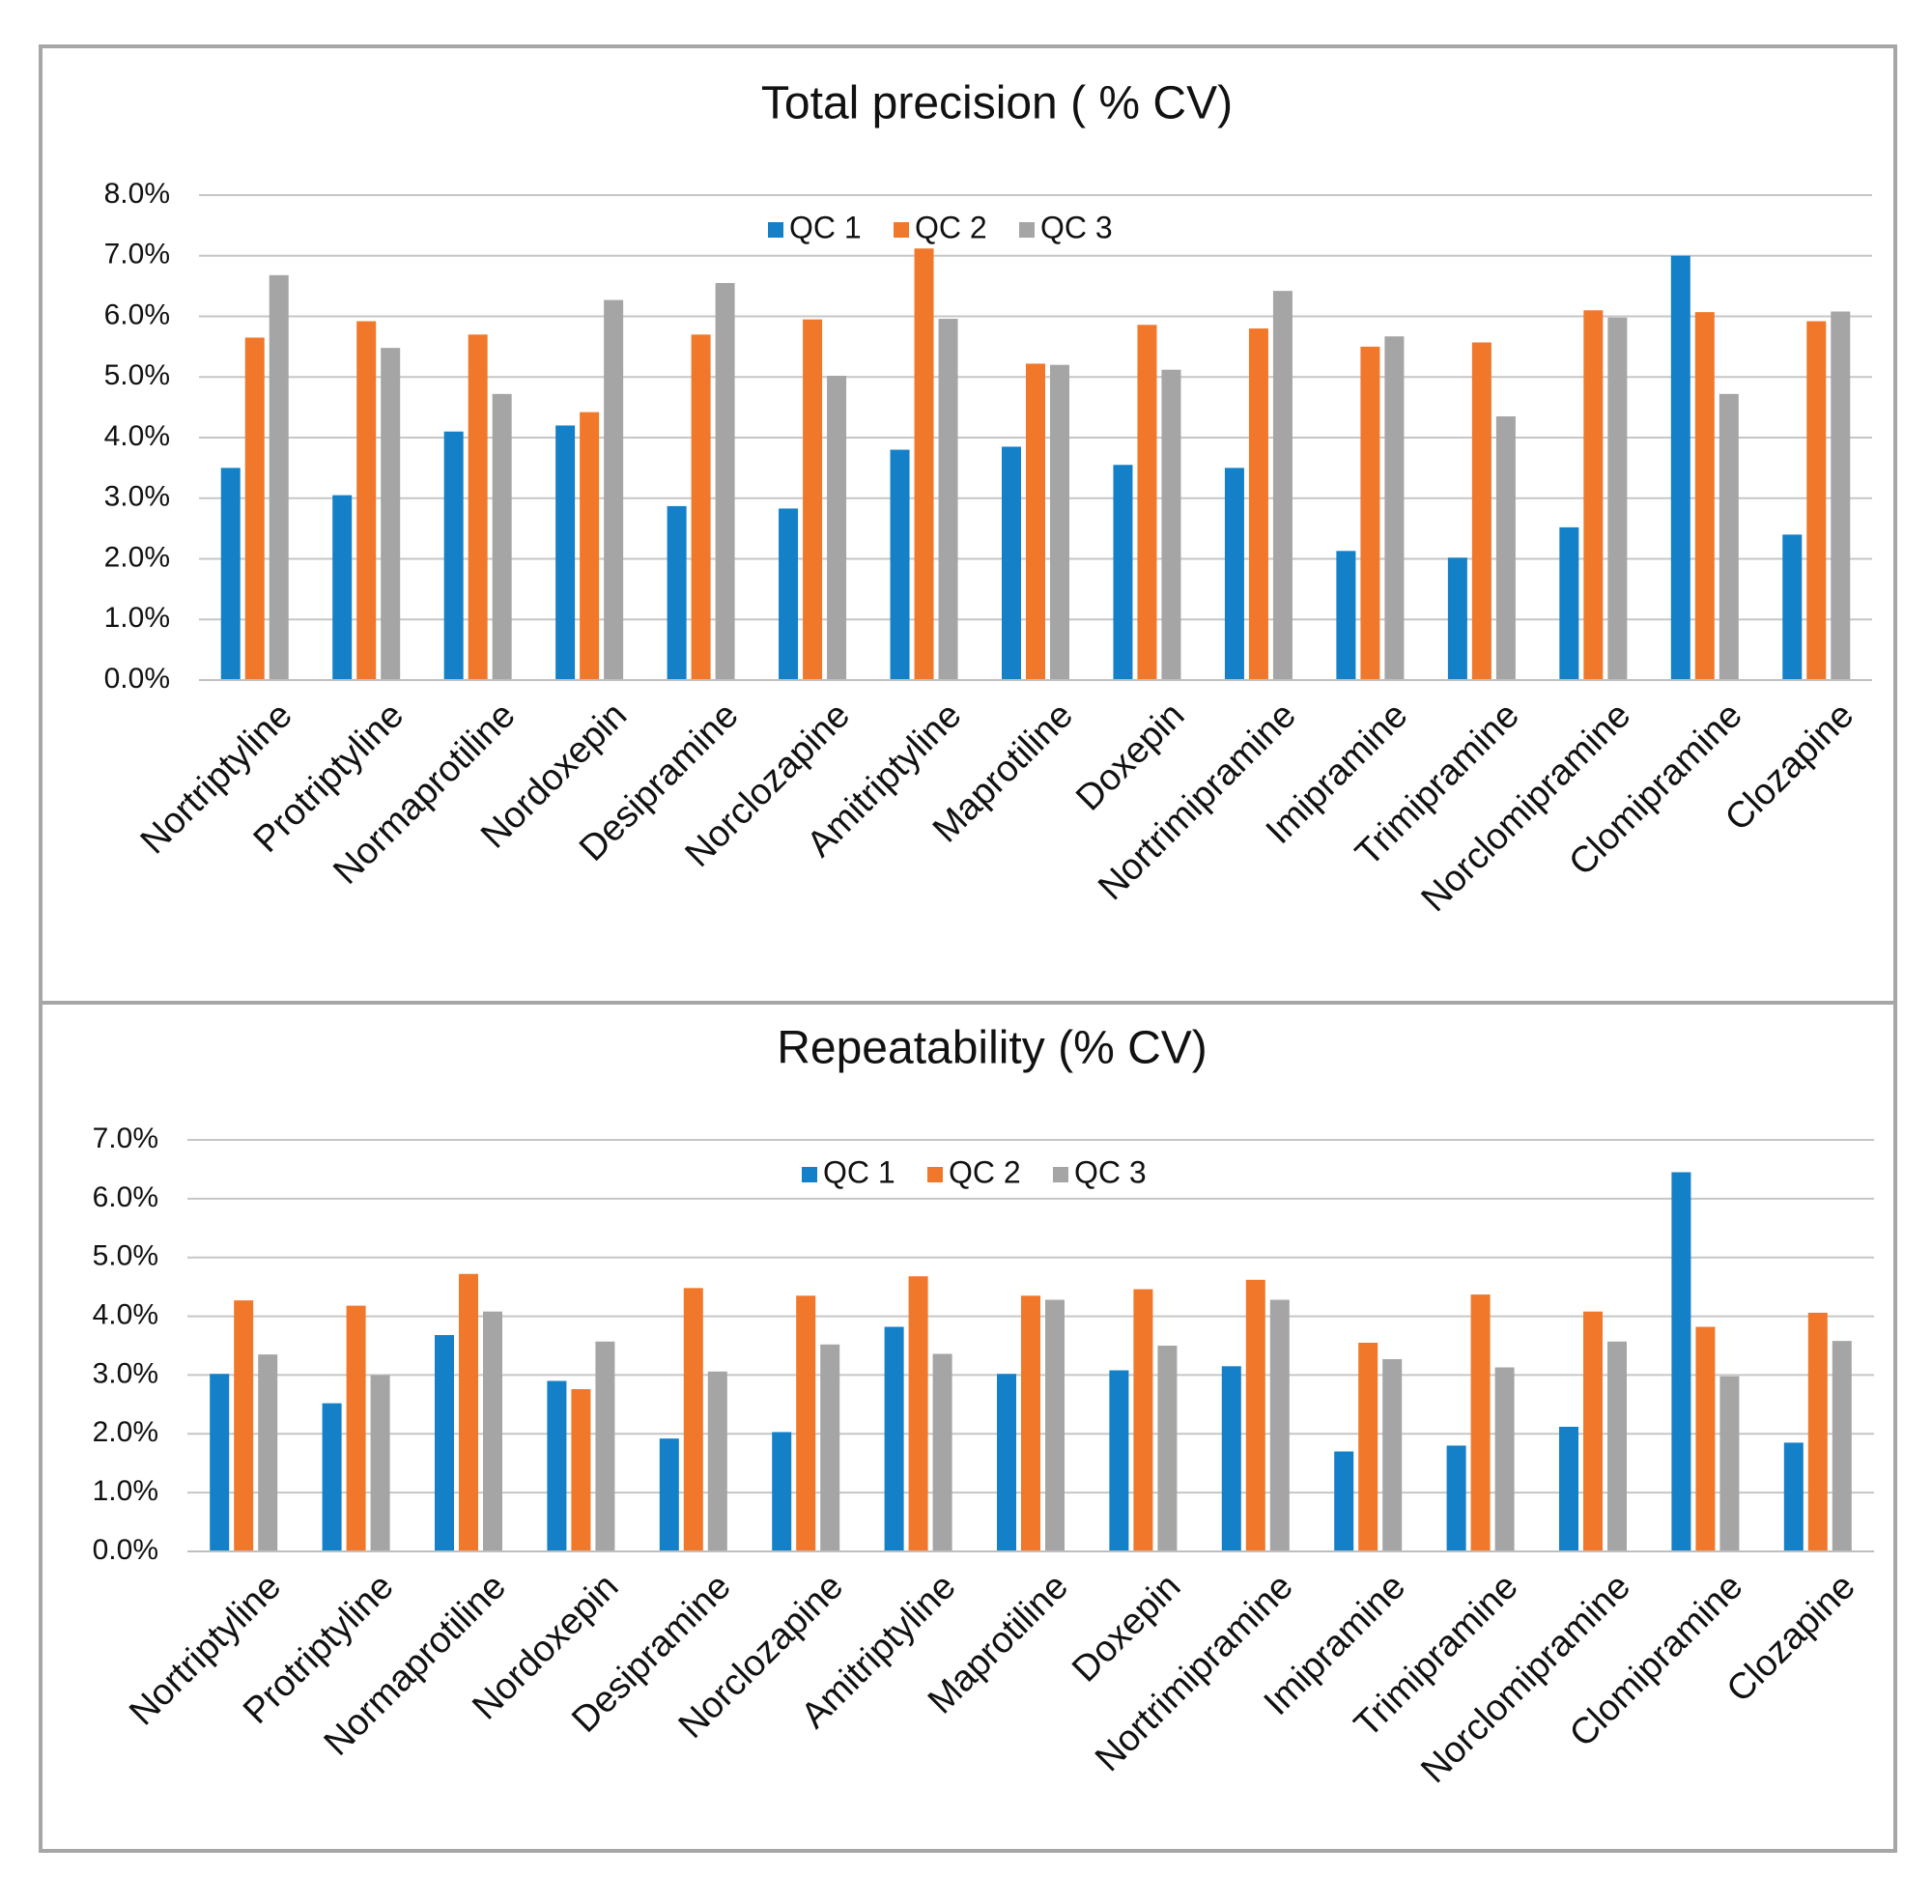 The image size is (1932, 1904). Describe the element at coordinates (478, 507) in the screenshot. I see `total-precision-bar-qc-2-normaprotiline` at that location.